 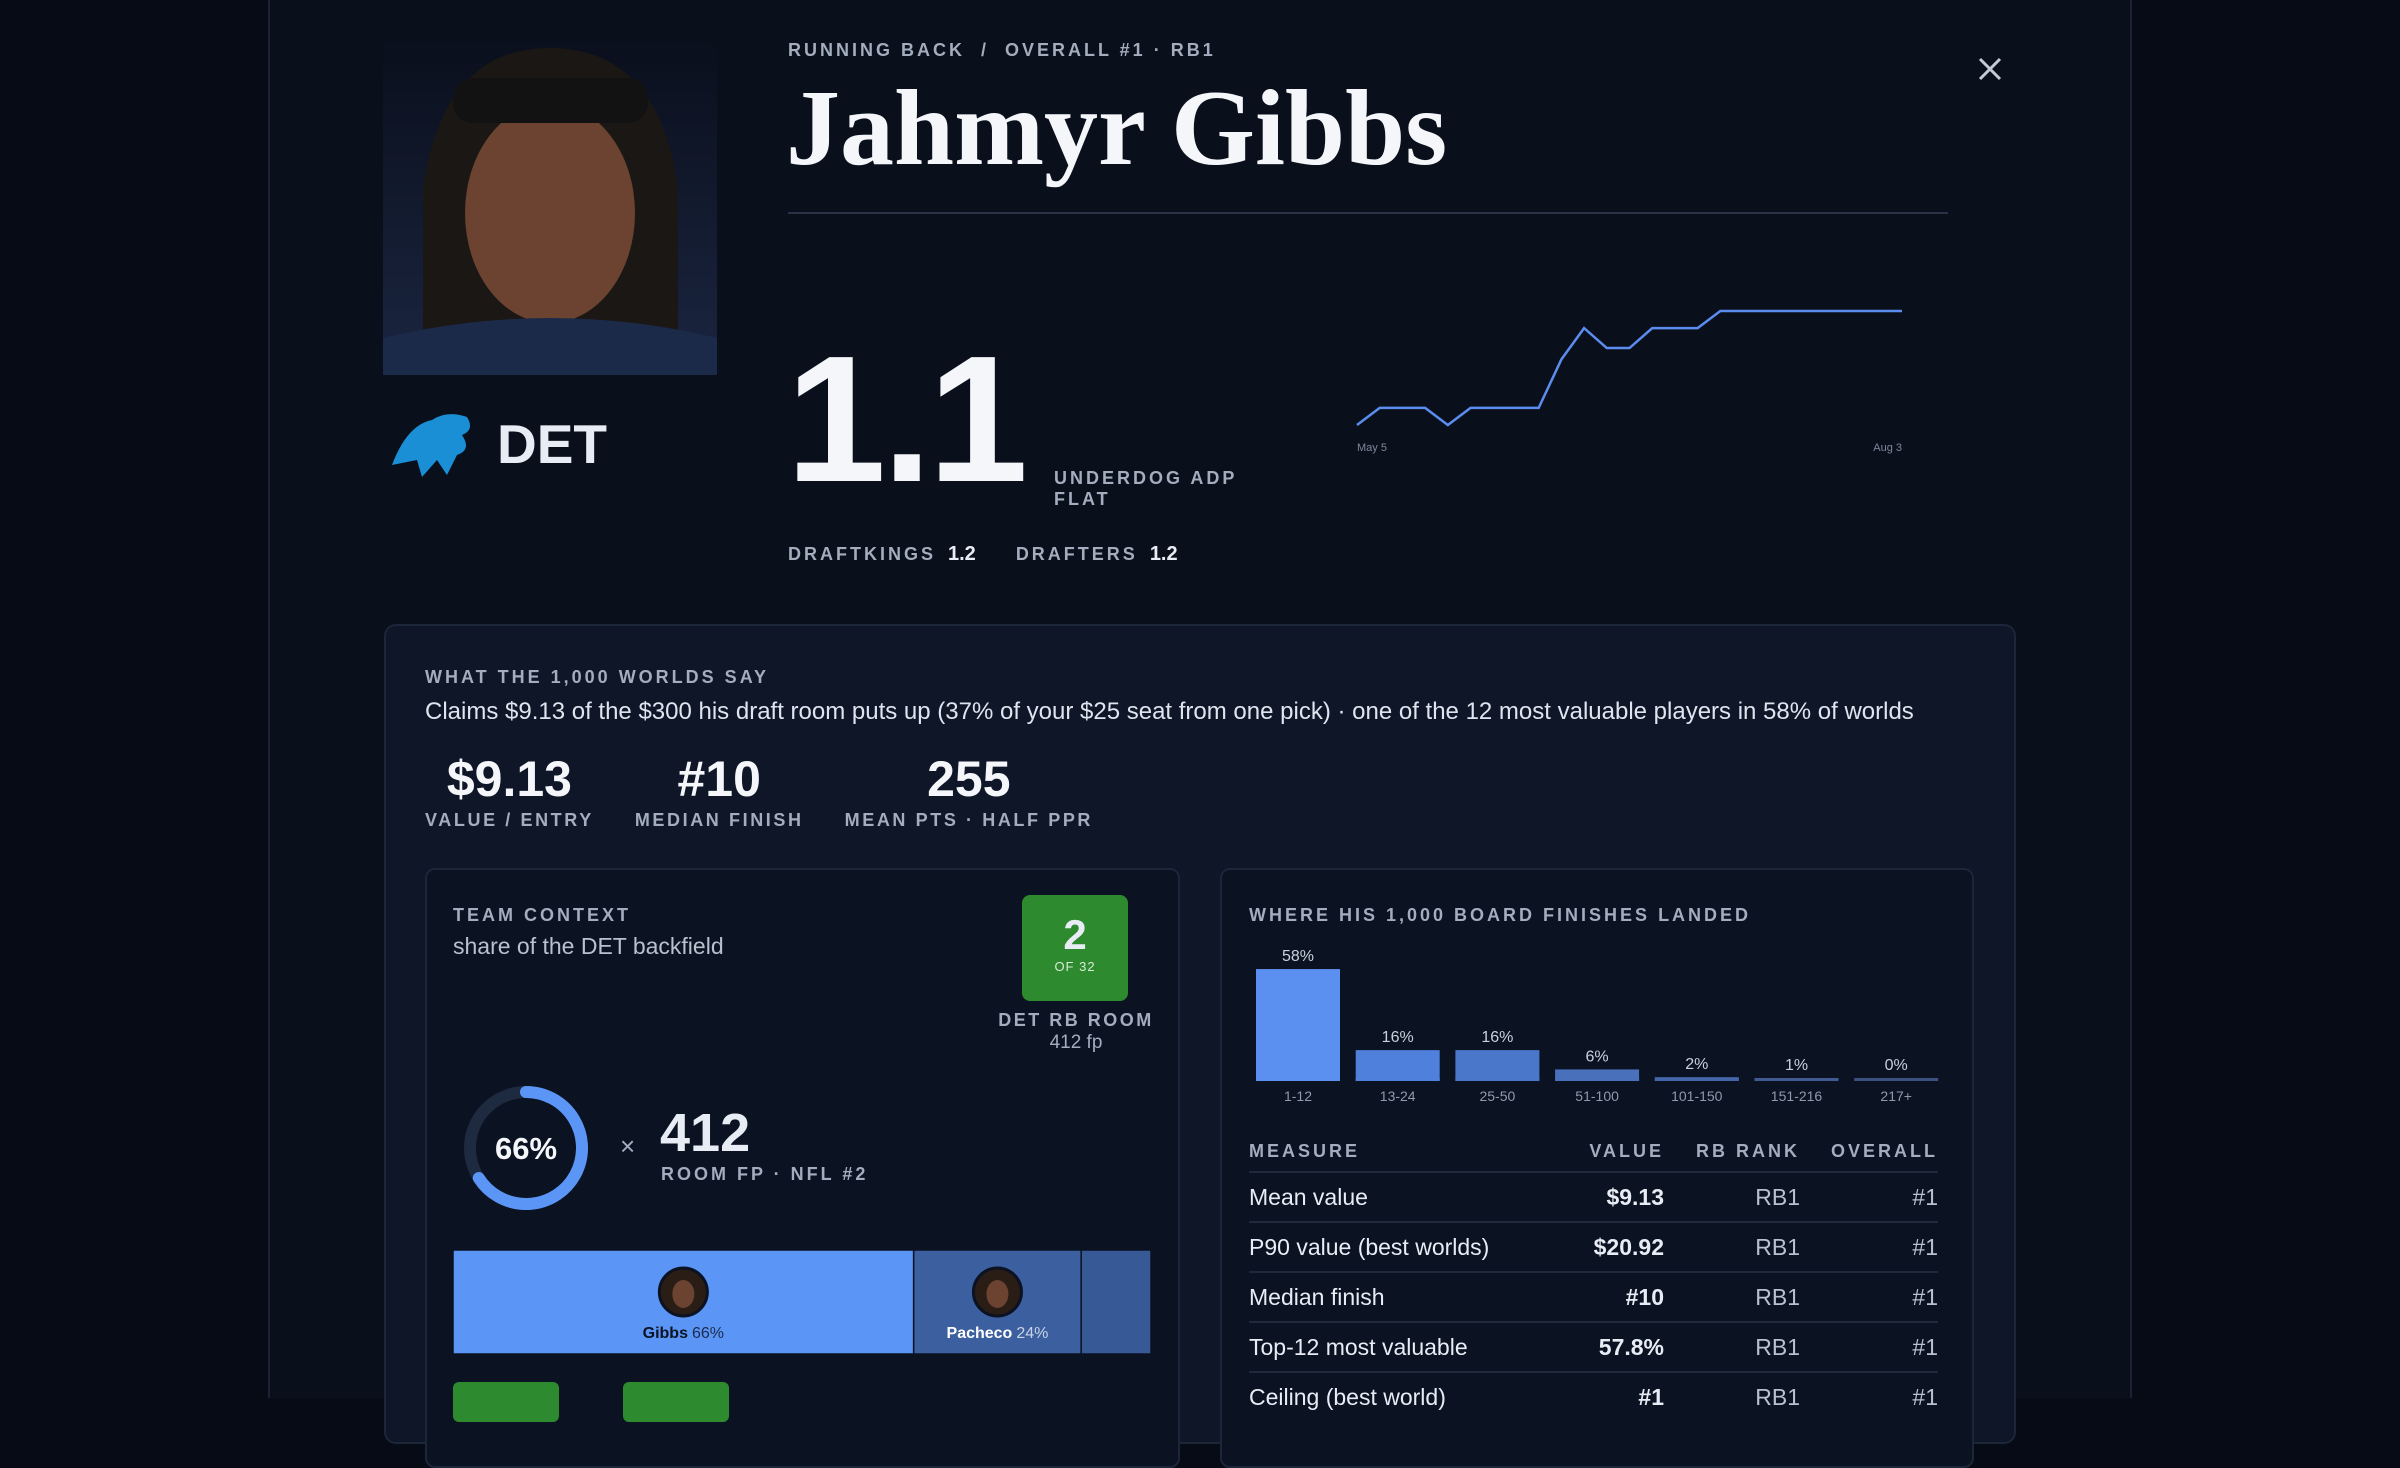 What do you see at coordinates (1076, 554) in the screenshot?
I see `adp-source-name: DRAFTERS` at bounding box center [1076, 554].